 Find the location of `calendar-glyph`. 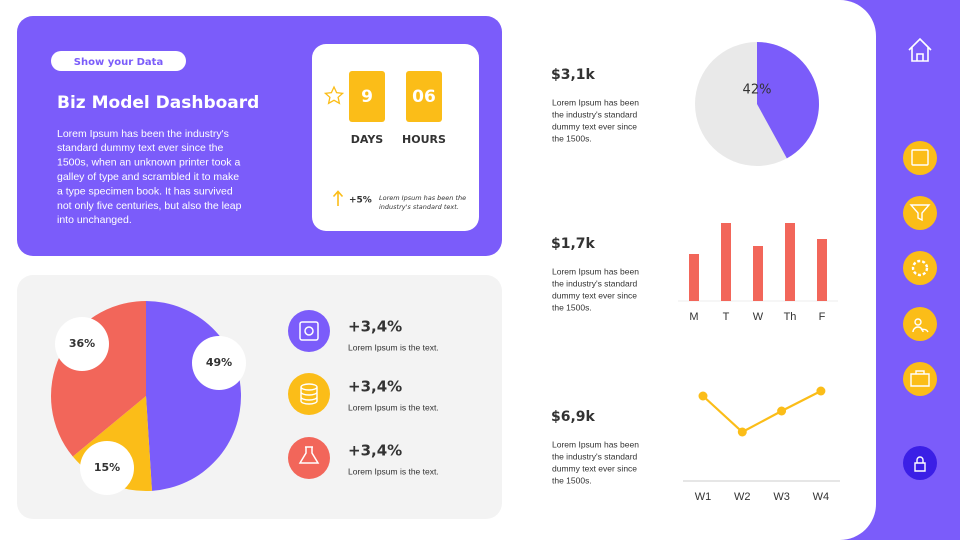

calendar-glyph is located at coordinates (920, 157).